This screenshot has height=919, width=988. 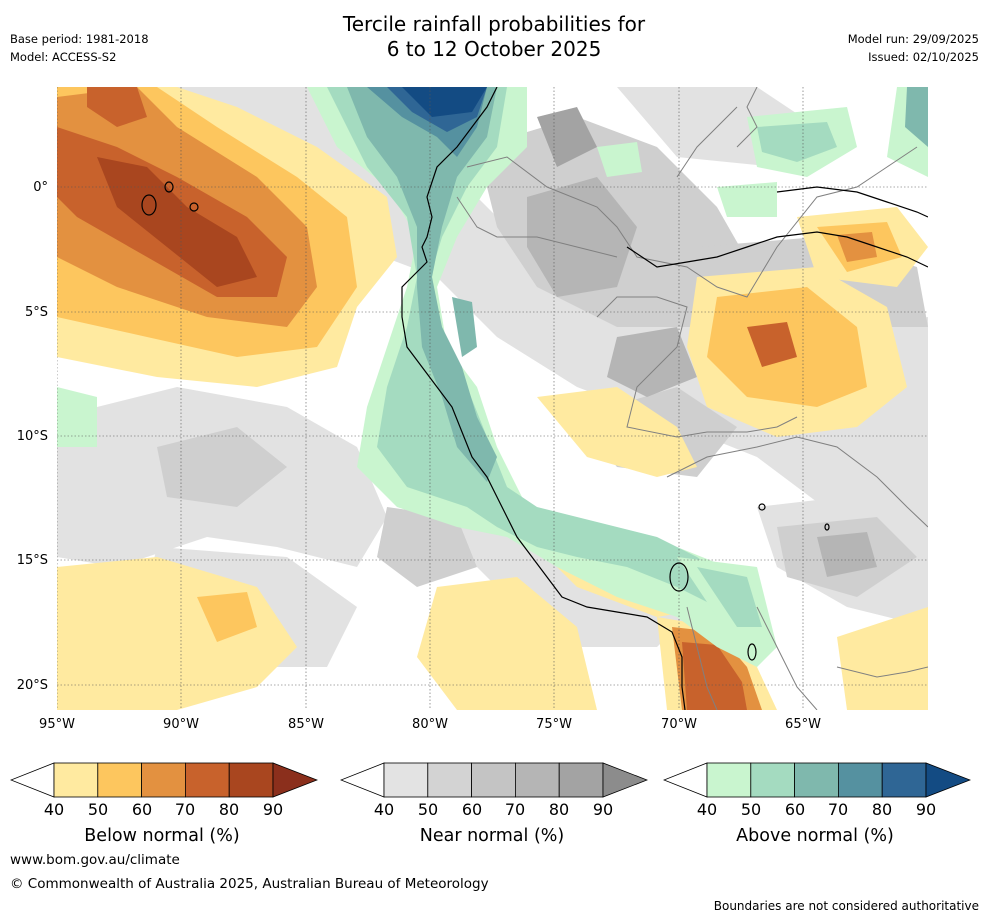 What do you see at coordinates (57, 724) in the screenshot?
I see `lon-tick-95w: 95°W` at bounding box center [57, 724].